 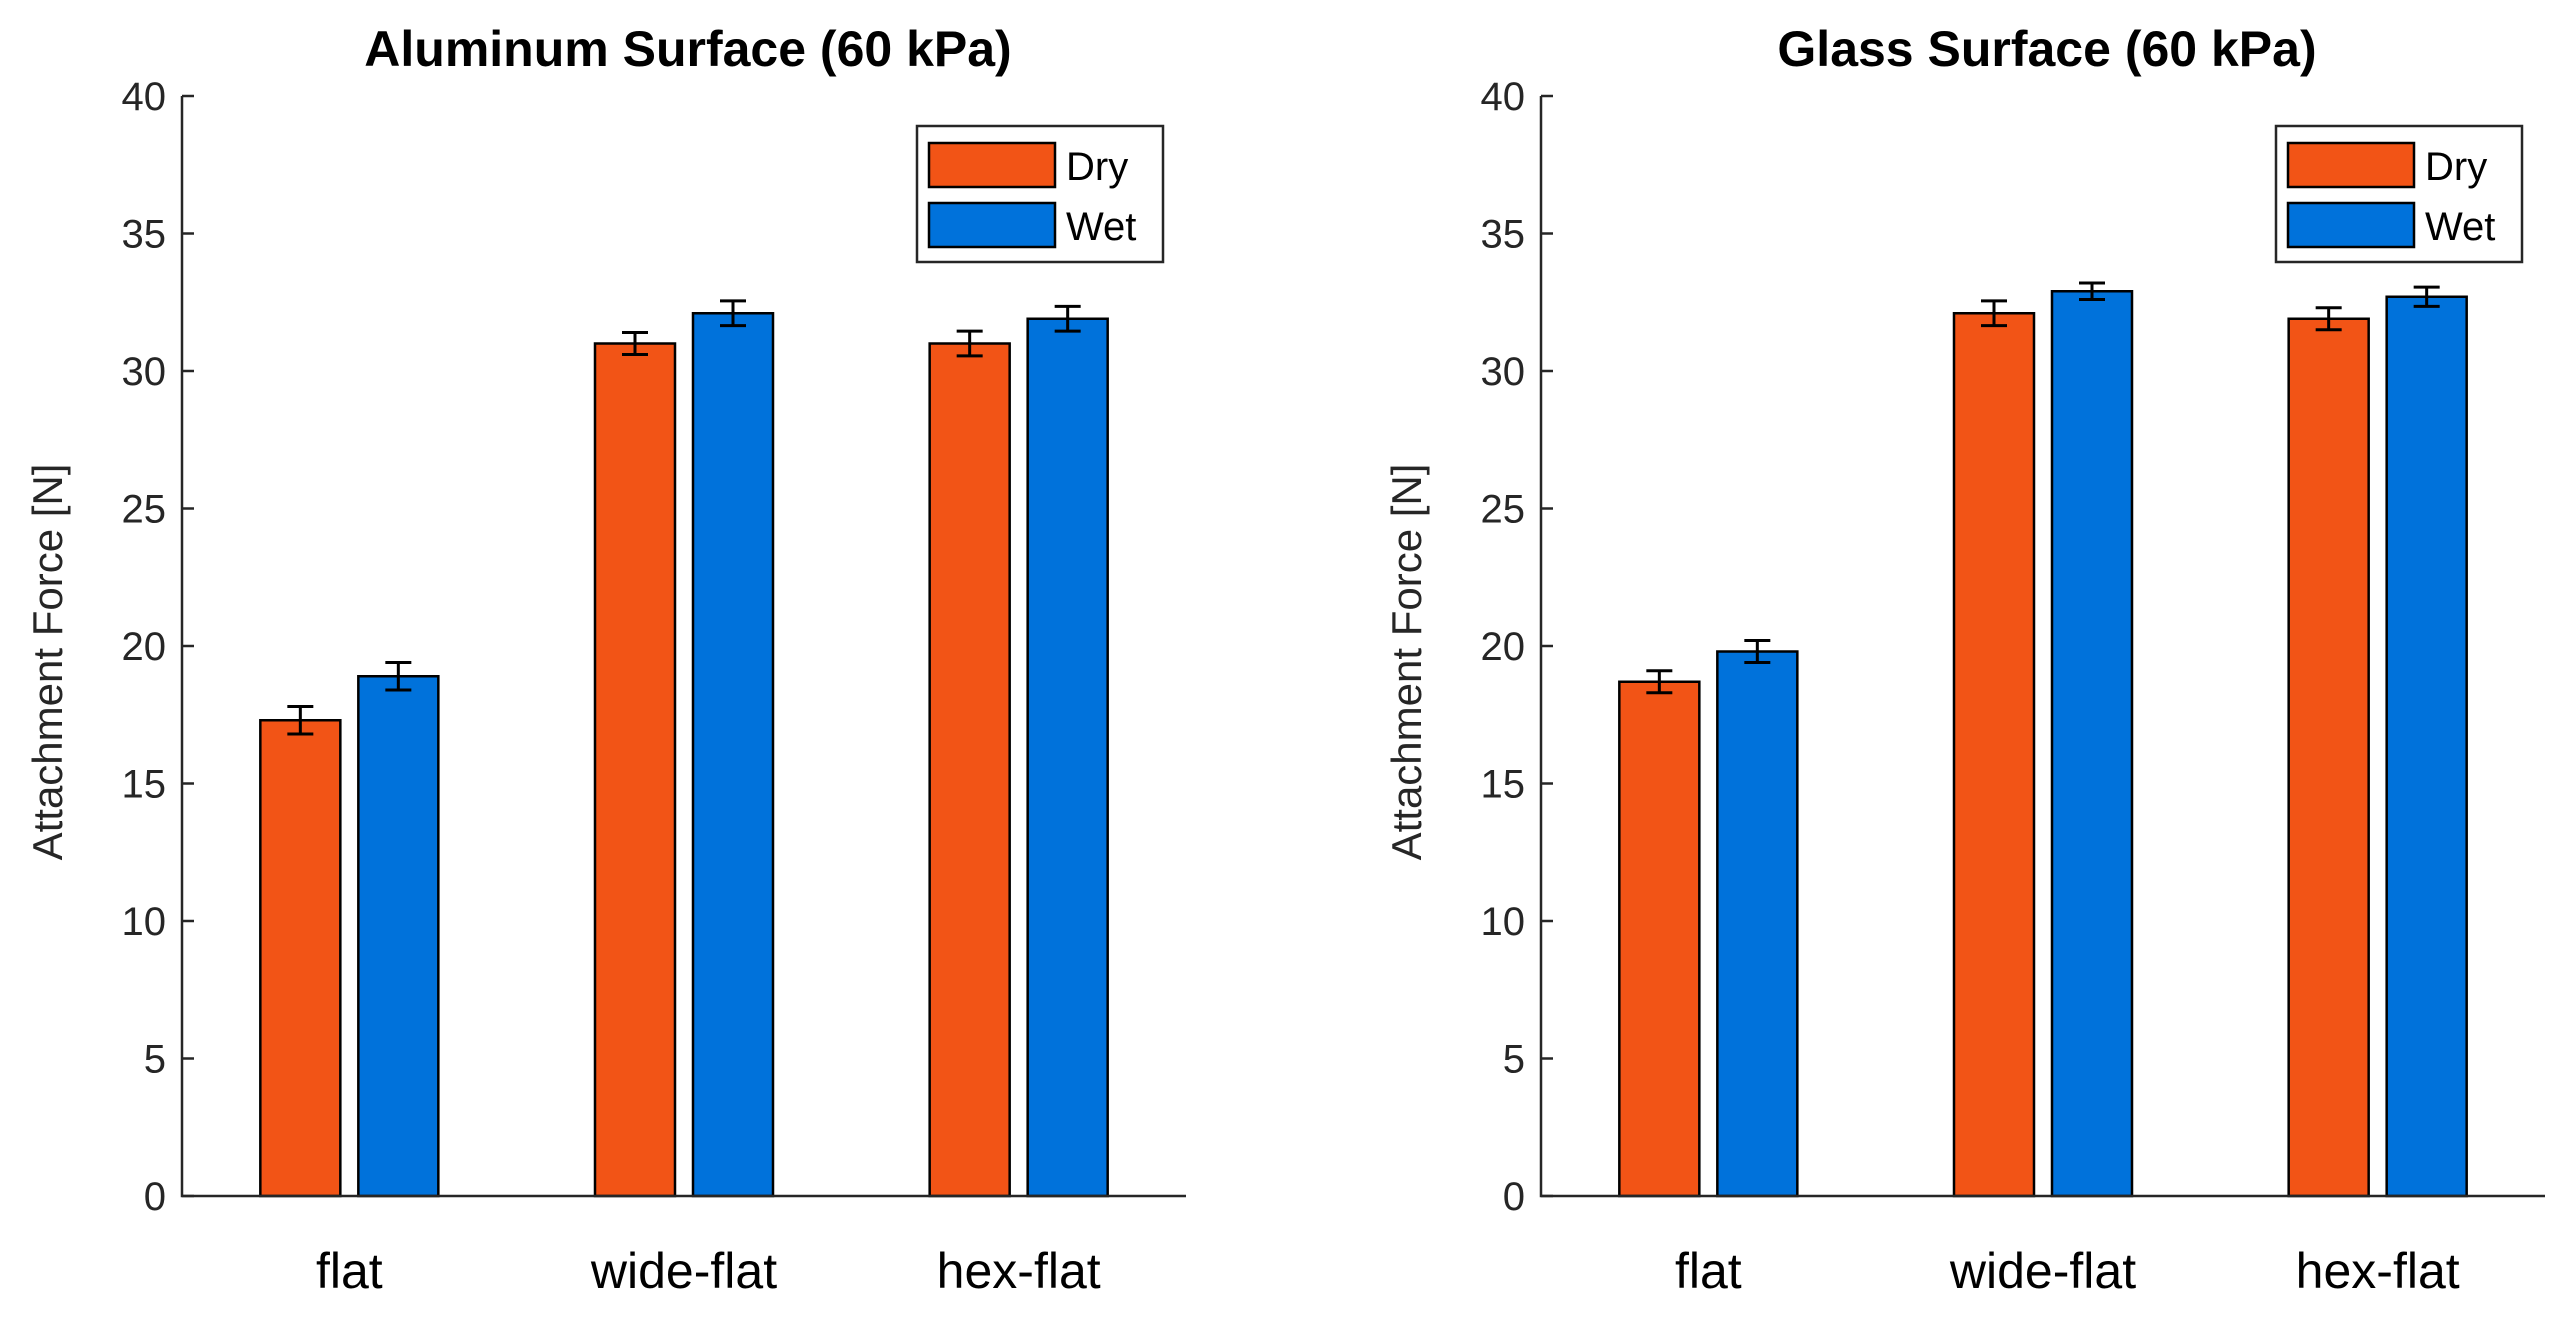 What do you see at coordinates (687, 49) in the screenshot?
I see `chart-title: Aluminum Surface (60 kPa)` at bounding box center [687, 49].